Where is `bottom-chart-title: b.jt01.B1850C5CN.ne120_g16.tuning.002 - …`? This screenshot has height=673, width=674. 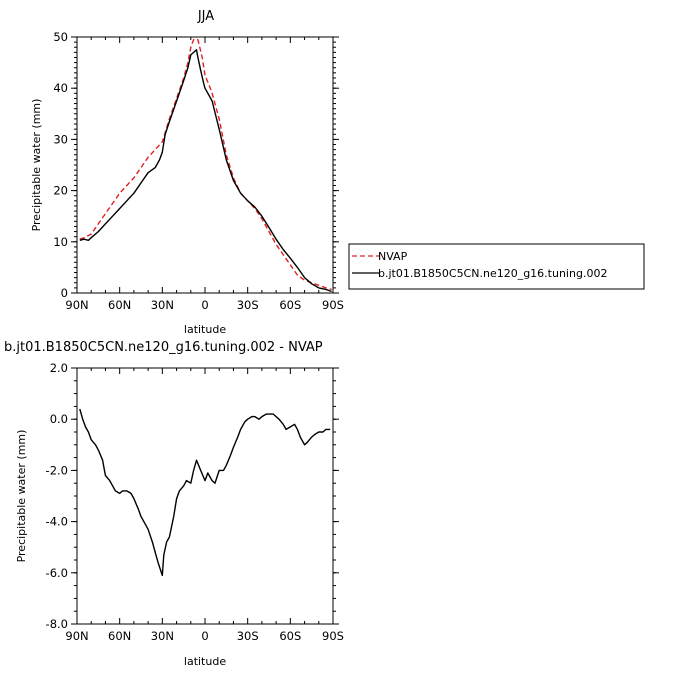 bottom-chart-title: b.jt01.B1850C5CN.ne120_g16.tuning.002 - … is located at coordinates (163, 347).